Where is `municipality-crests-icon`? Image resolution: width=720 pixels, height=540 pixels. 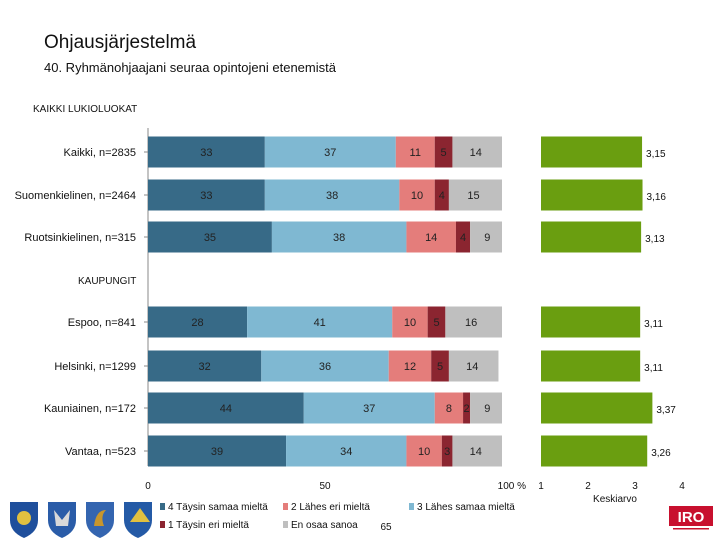
municipality-crests-icon is located at coordinates (81, 520).